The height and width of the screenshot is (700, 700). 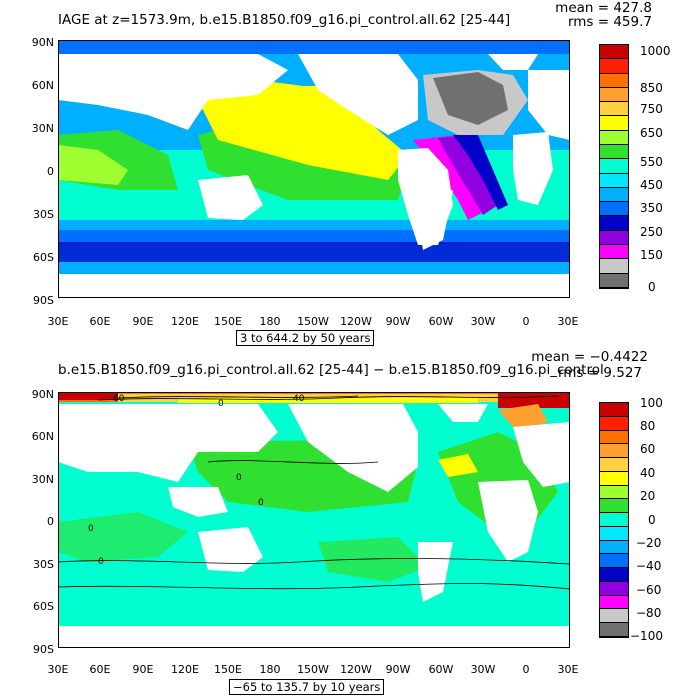 What do you see at coordinates (649, 566) in the screenshot?
I see `panel2-colorbar-label: −40` at bounding box center [649, 566].